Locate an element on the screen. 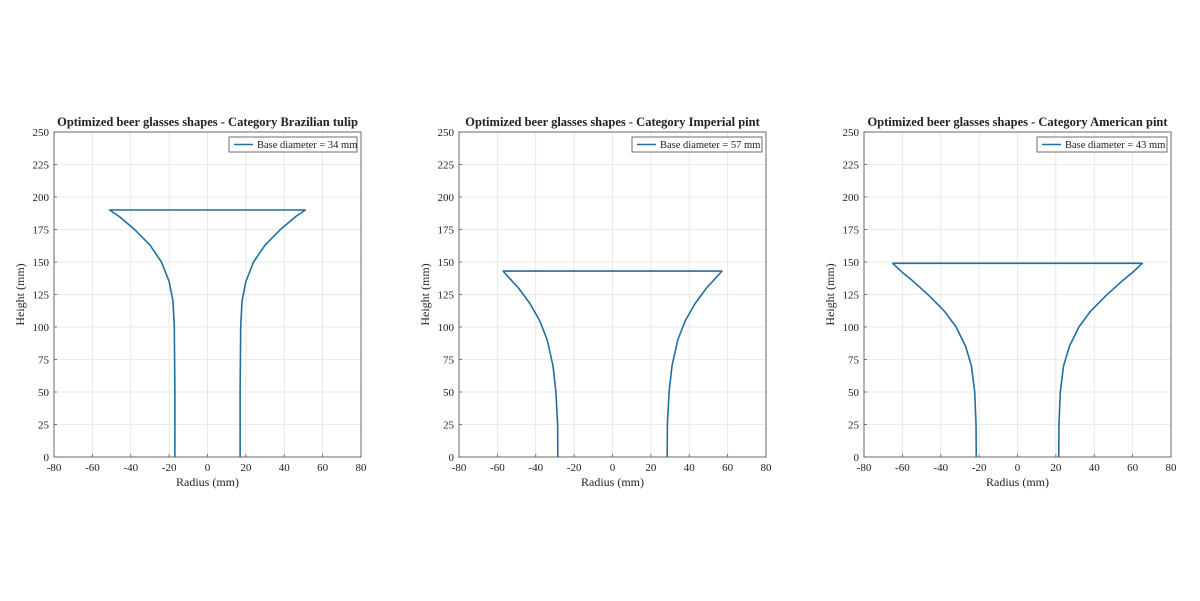 This screenshot has width=1200, height=601. legend: Base diameter = 57 mm is located at coordinates (697, 144).